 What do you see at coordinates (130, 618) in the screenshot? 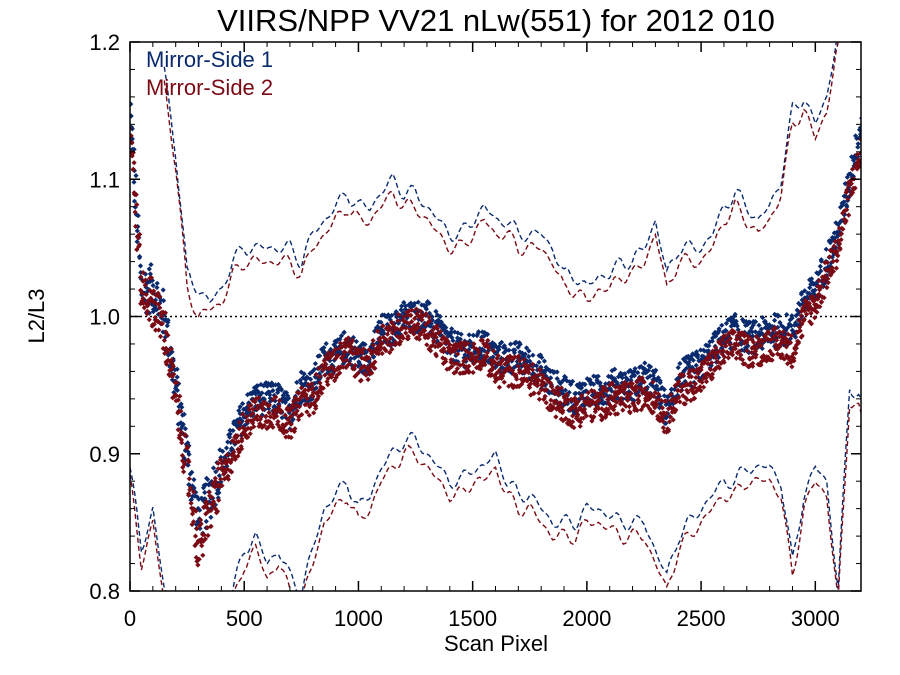
I see `x-tick-label: 0` at bounding box center [130, 618].